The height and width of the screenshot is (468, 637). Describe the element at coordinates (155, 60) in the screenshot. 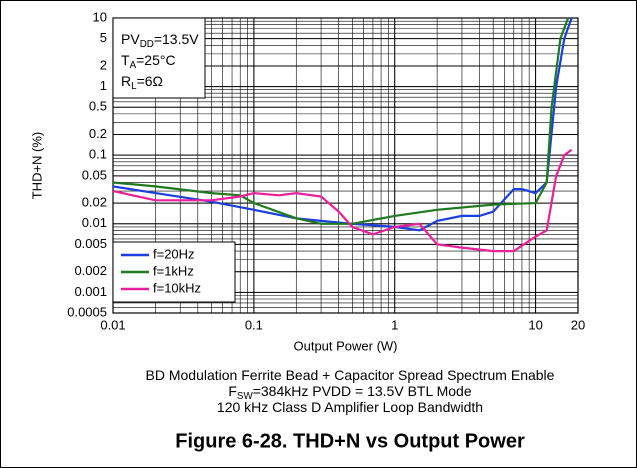

I see `text-part: =25°C` at that location.